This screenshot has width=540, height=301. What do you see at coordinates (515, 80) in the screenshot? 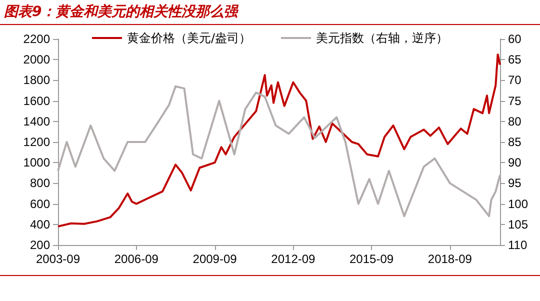
I see `y2-tick-label: 70` at bounding box center [515, 80].